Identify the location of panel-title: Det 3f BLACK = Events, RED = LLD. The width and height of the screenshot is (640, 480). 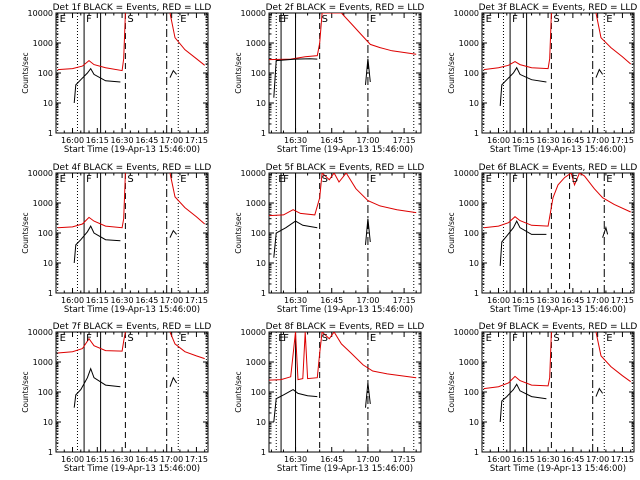
(558, 8).